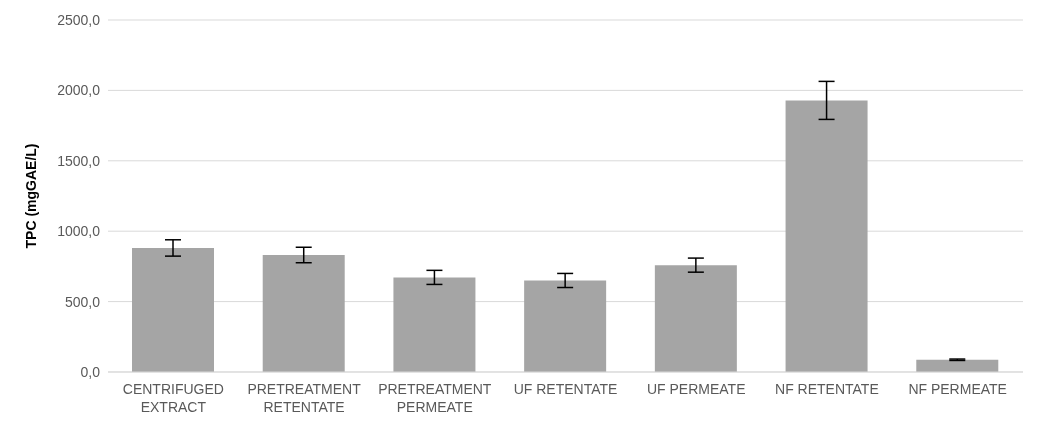  What do you see at coordinates (79, 231) in the screenshot?
I see `y-tick-label: 1000,0` at bounding box center [79, 231].